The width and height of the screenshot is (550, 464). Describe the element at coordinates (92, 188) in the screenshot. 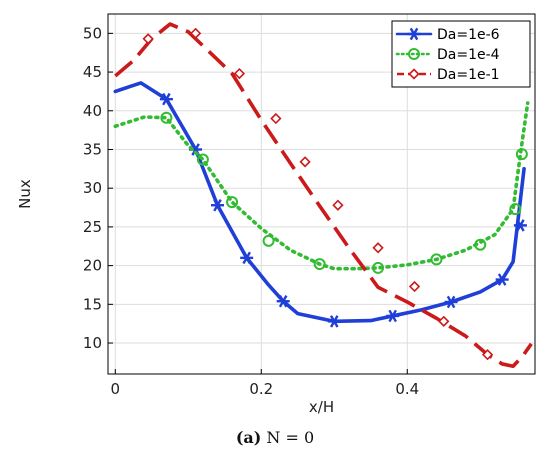

I see `y-tick-label: 30` at that location.